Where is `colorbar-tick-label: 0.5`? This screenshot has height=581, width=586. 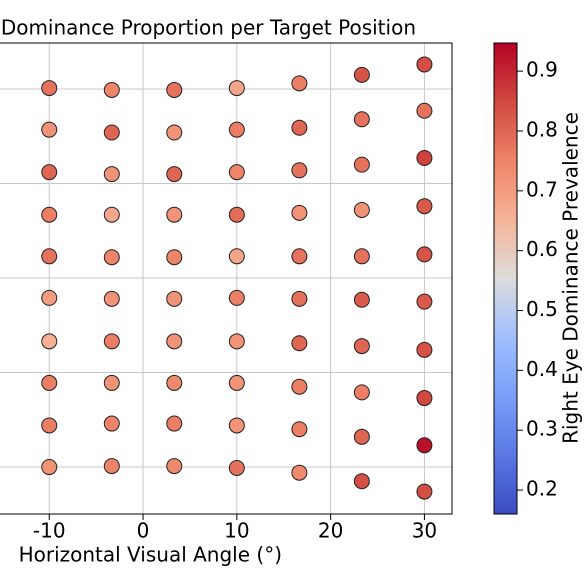
colorbar-tick-label: 0.5 is located at coordinates (542, 309).